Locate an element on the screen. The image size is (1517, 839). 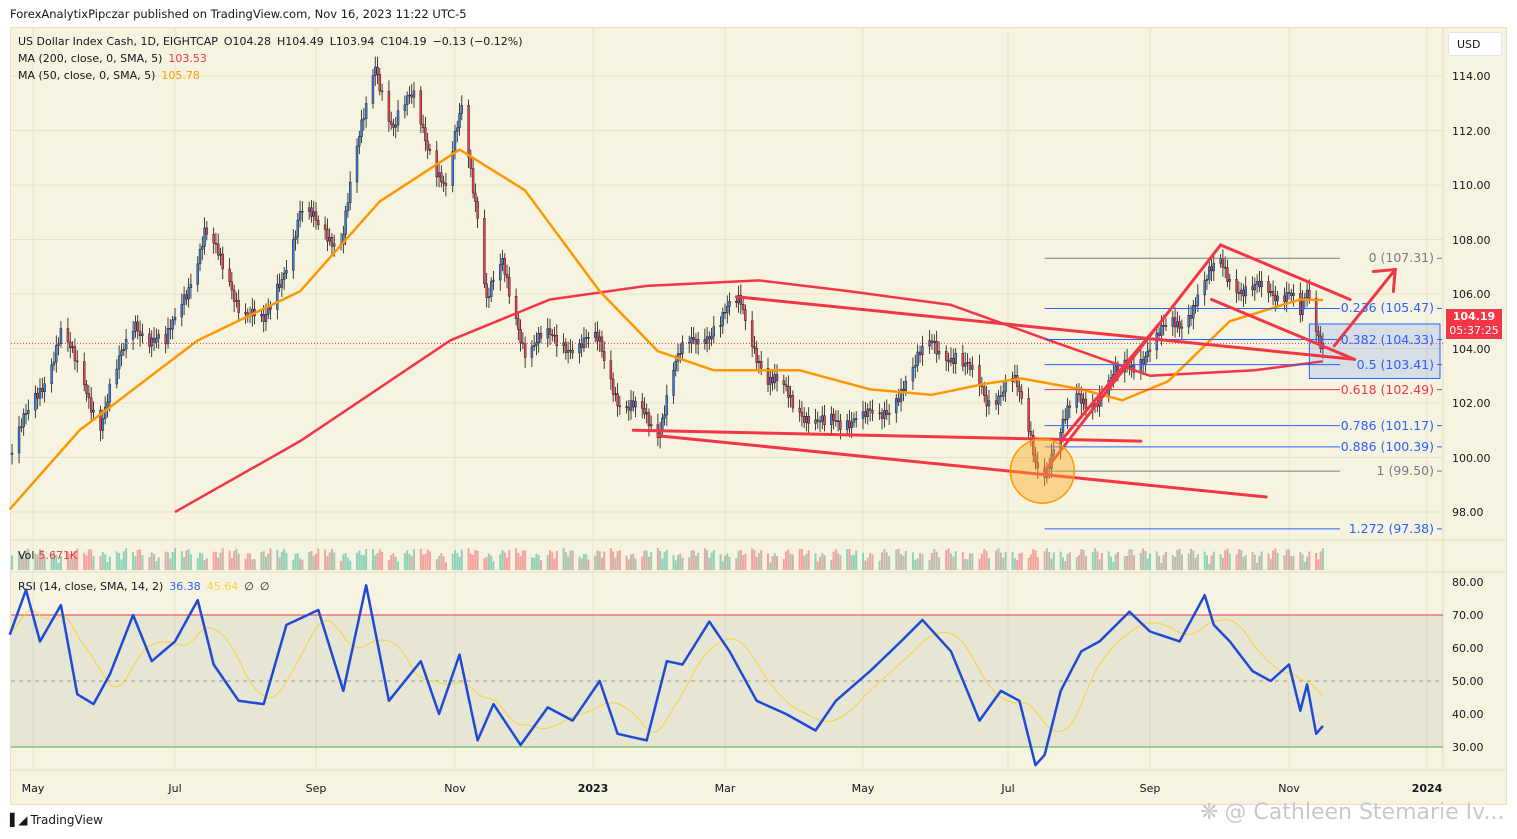
tradingview-logo: ▌◢ TradingView is located at coordinates (56, 820).